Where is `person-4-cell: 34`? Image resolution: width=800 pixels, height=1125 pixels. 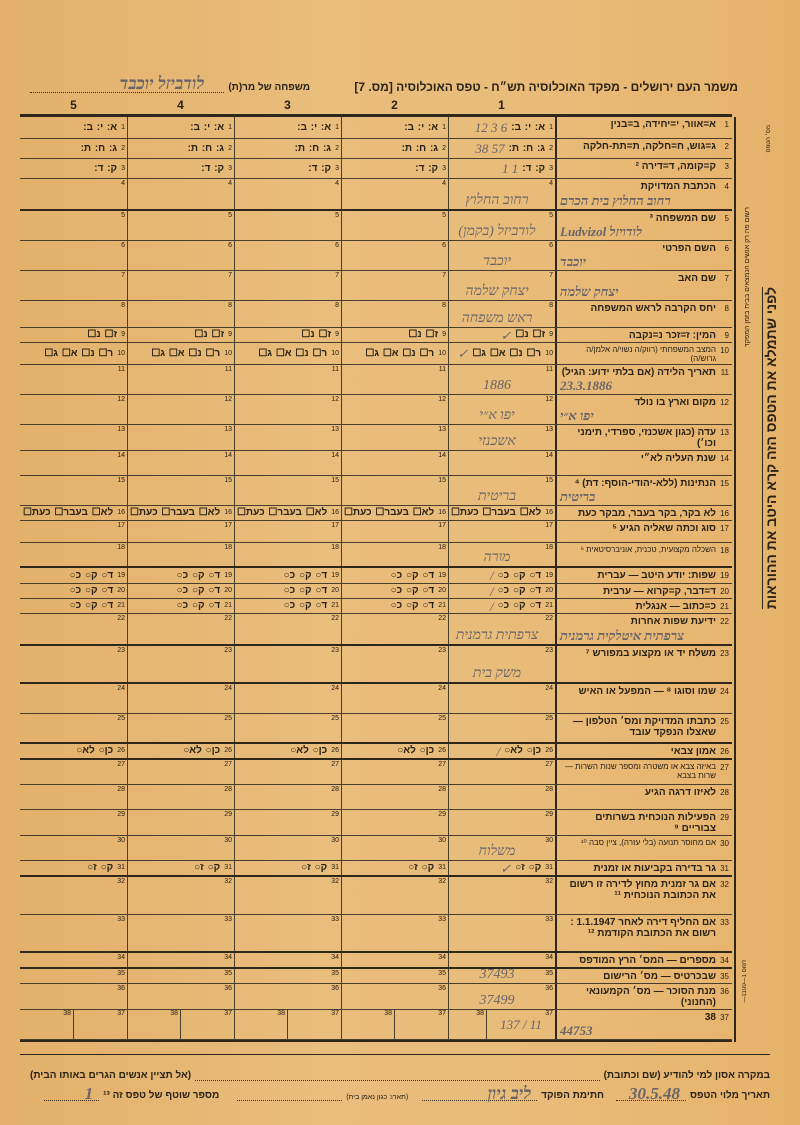
person-4-cell: 34 is located at coordinates (180, 960).